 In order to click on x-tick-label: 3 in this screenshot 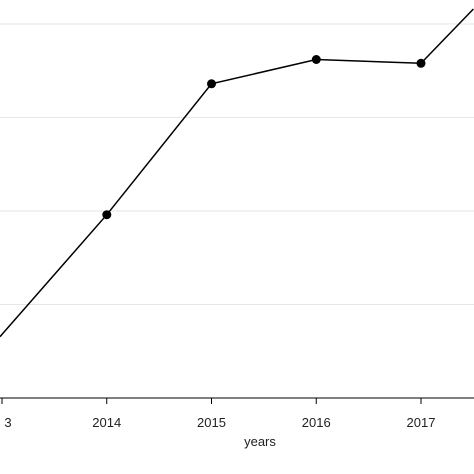, I will do `click(7, 422)`.